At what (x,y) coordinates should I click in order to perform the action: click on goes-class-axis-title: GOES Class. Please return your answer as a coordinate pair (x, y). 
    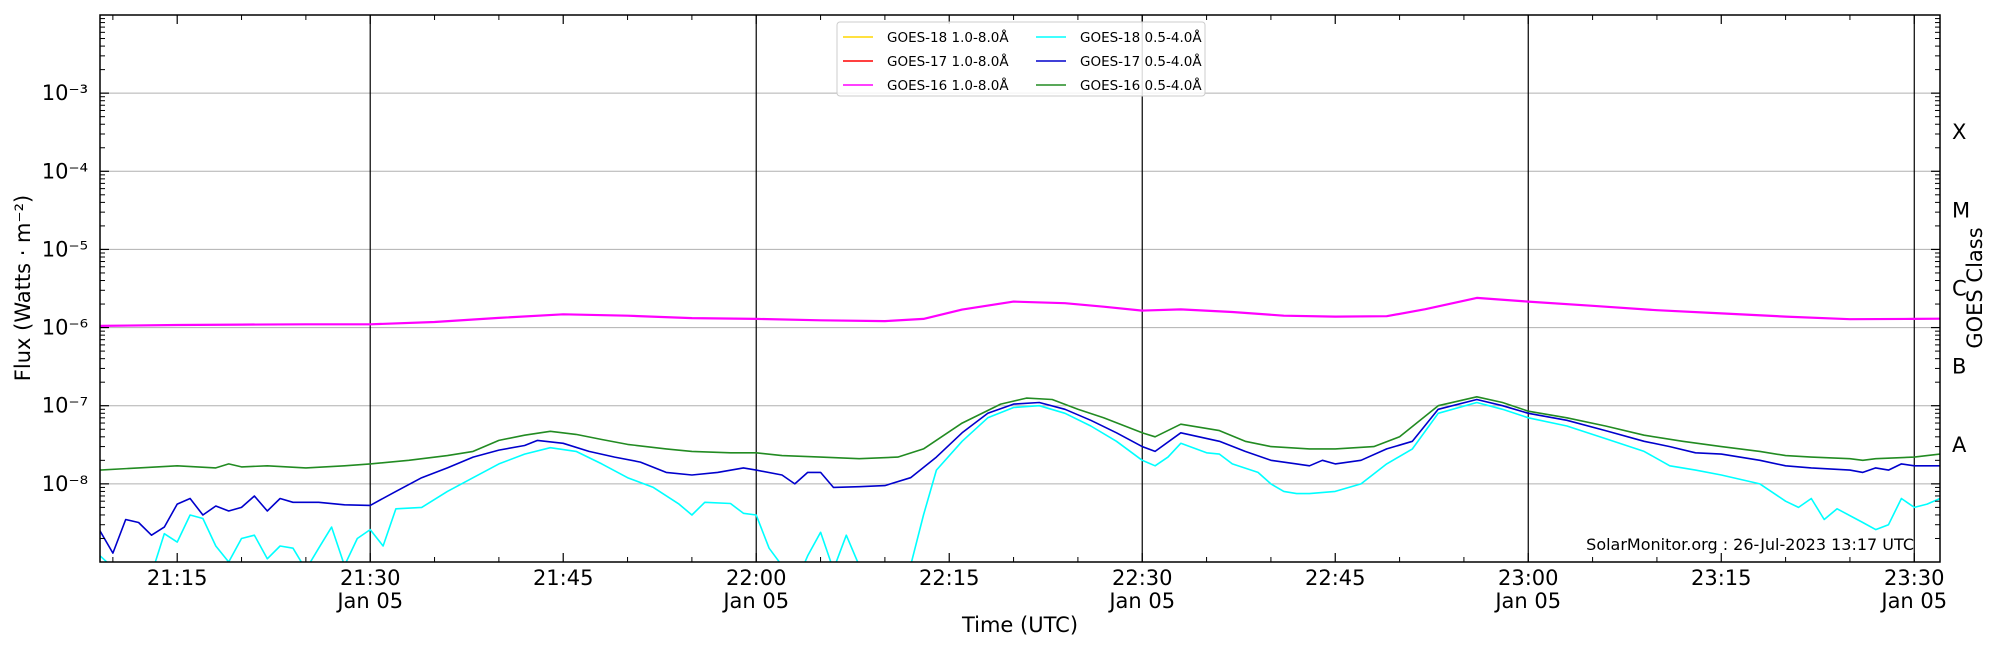
    Looking at the image, I should click on (1975, 287).